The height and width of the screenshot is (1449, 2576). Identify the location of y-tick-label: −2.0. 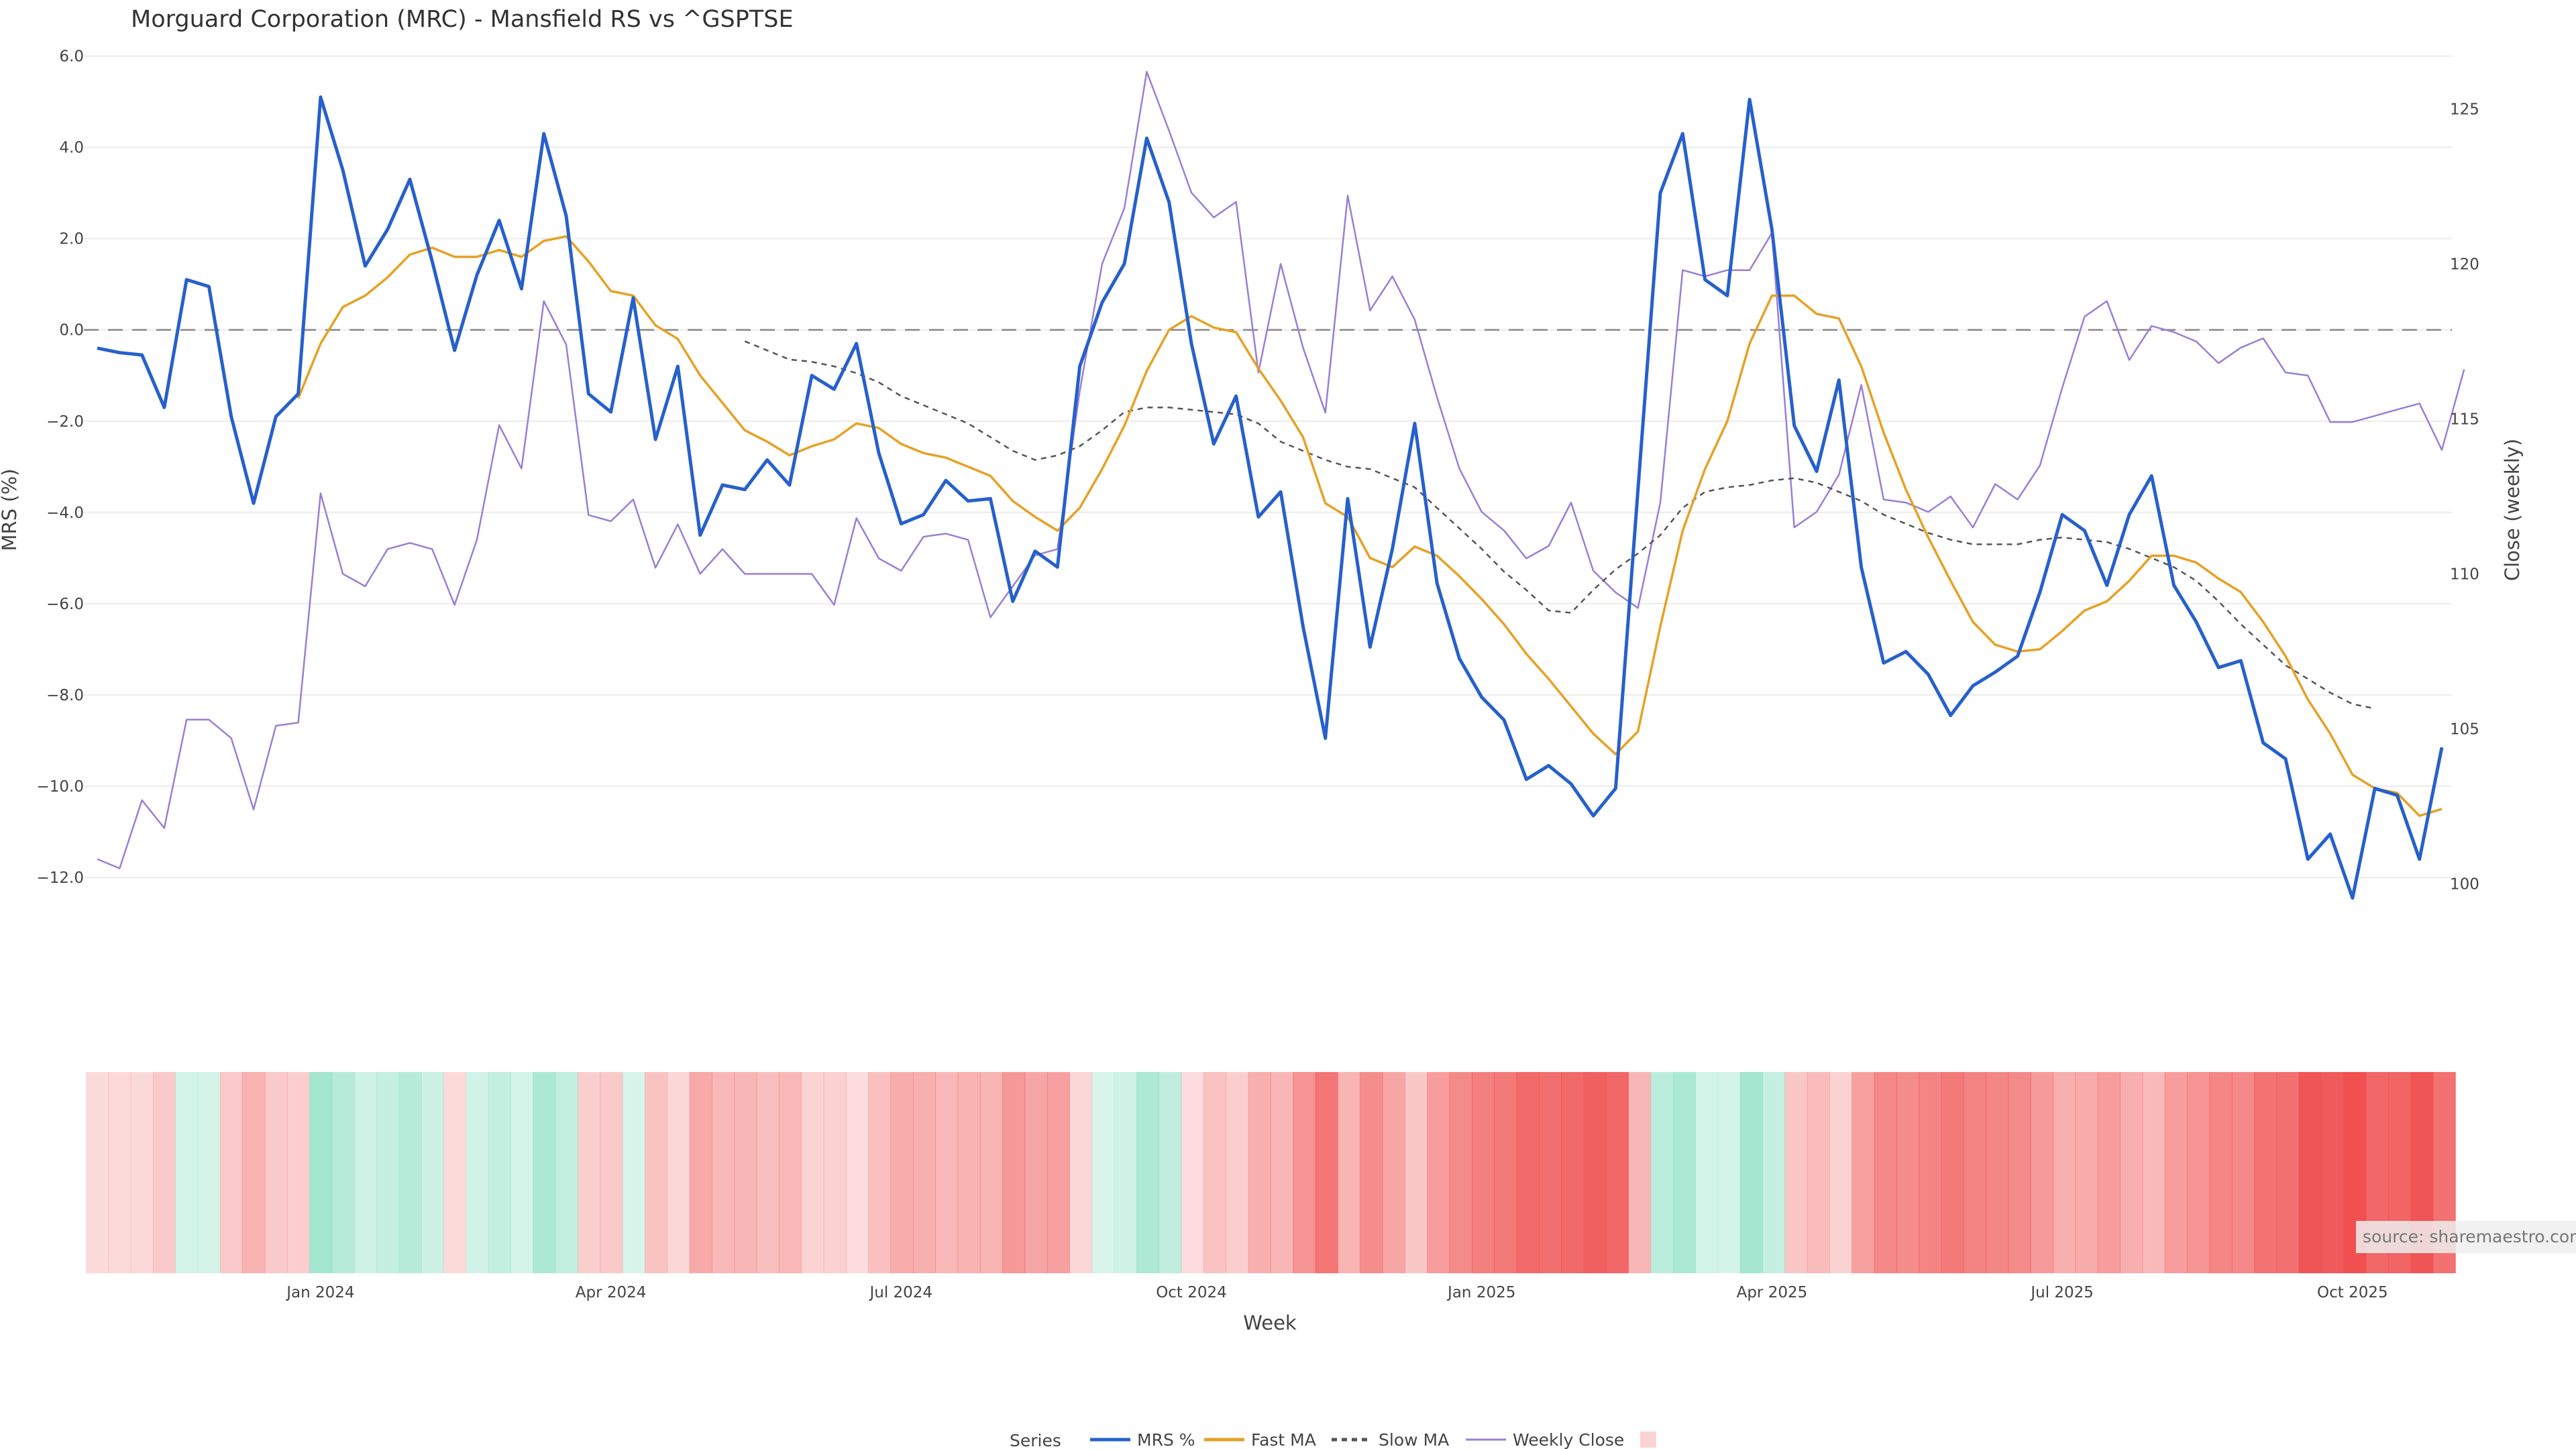
(65, 422).